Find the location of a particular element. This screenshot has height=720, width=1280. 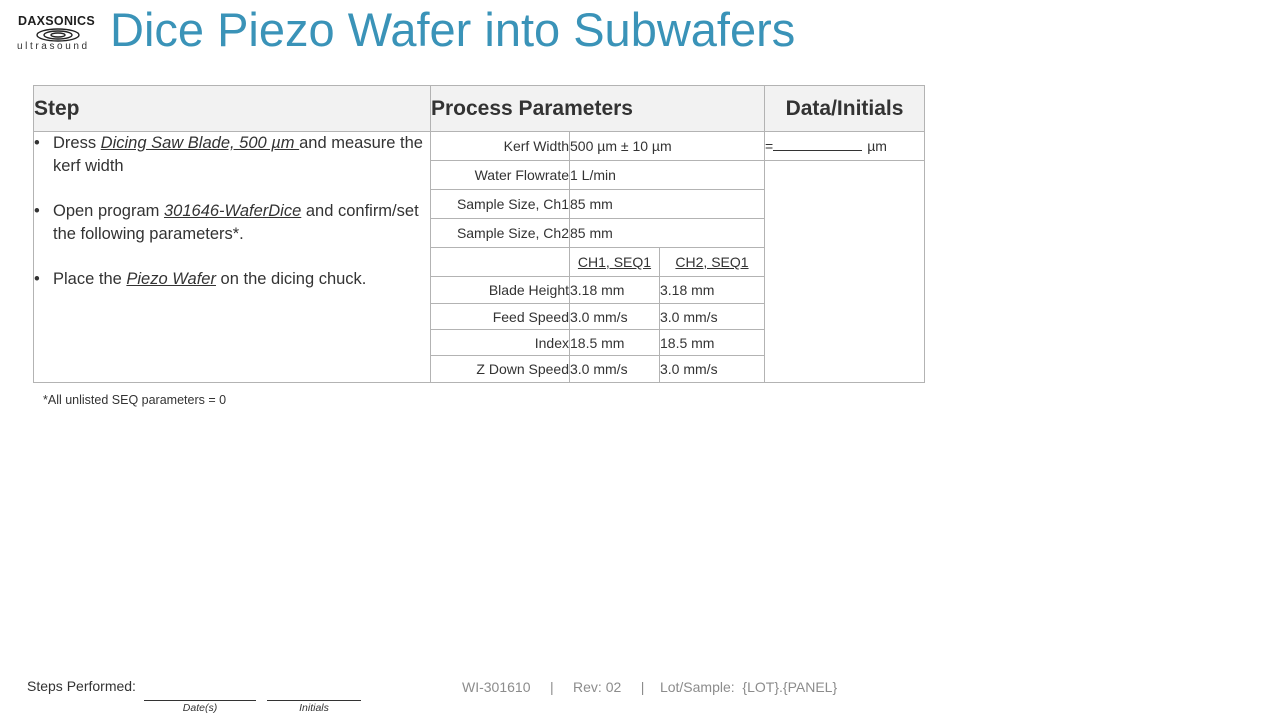

seq-param-label: Z Down Speed is located at coordinates (500, 369).